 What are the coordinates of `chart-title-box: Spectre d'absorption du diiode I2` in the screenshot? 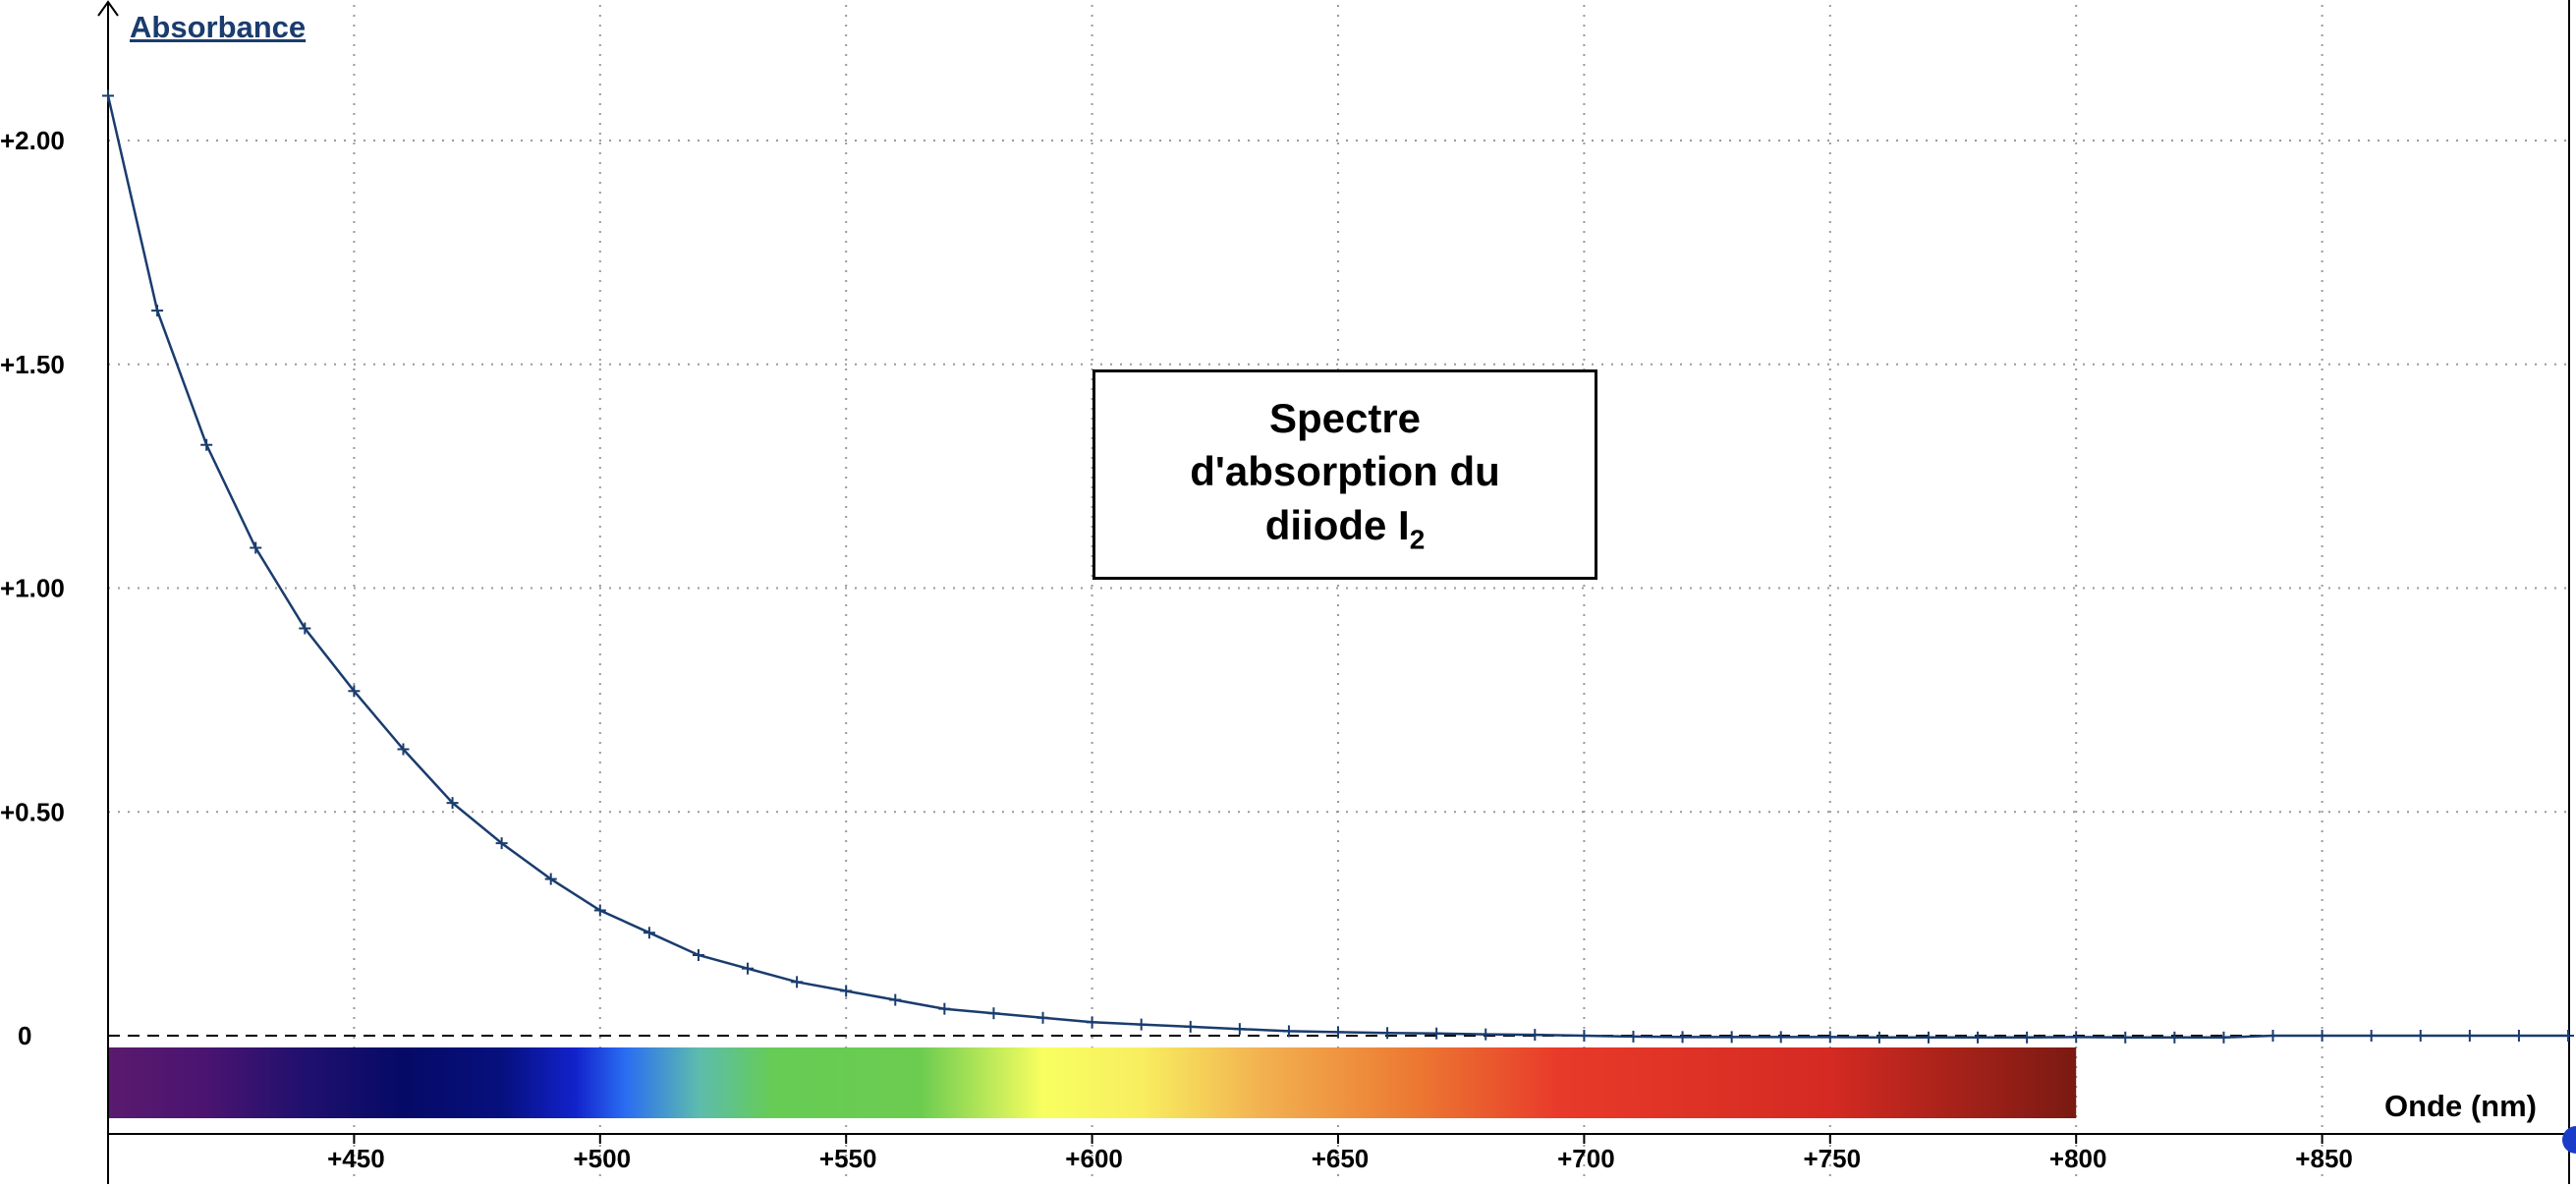 It's located at (1344, 474).